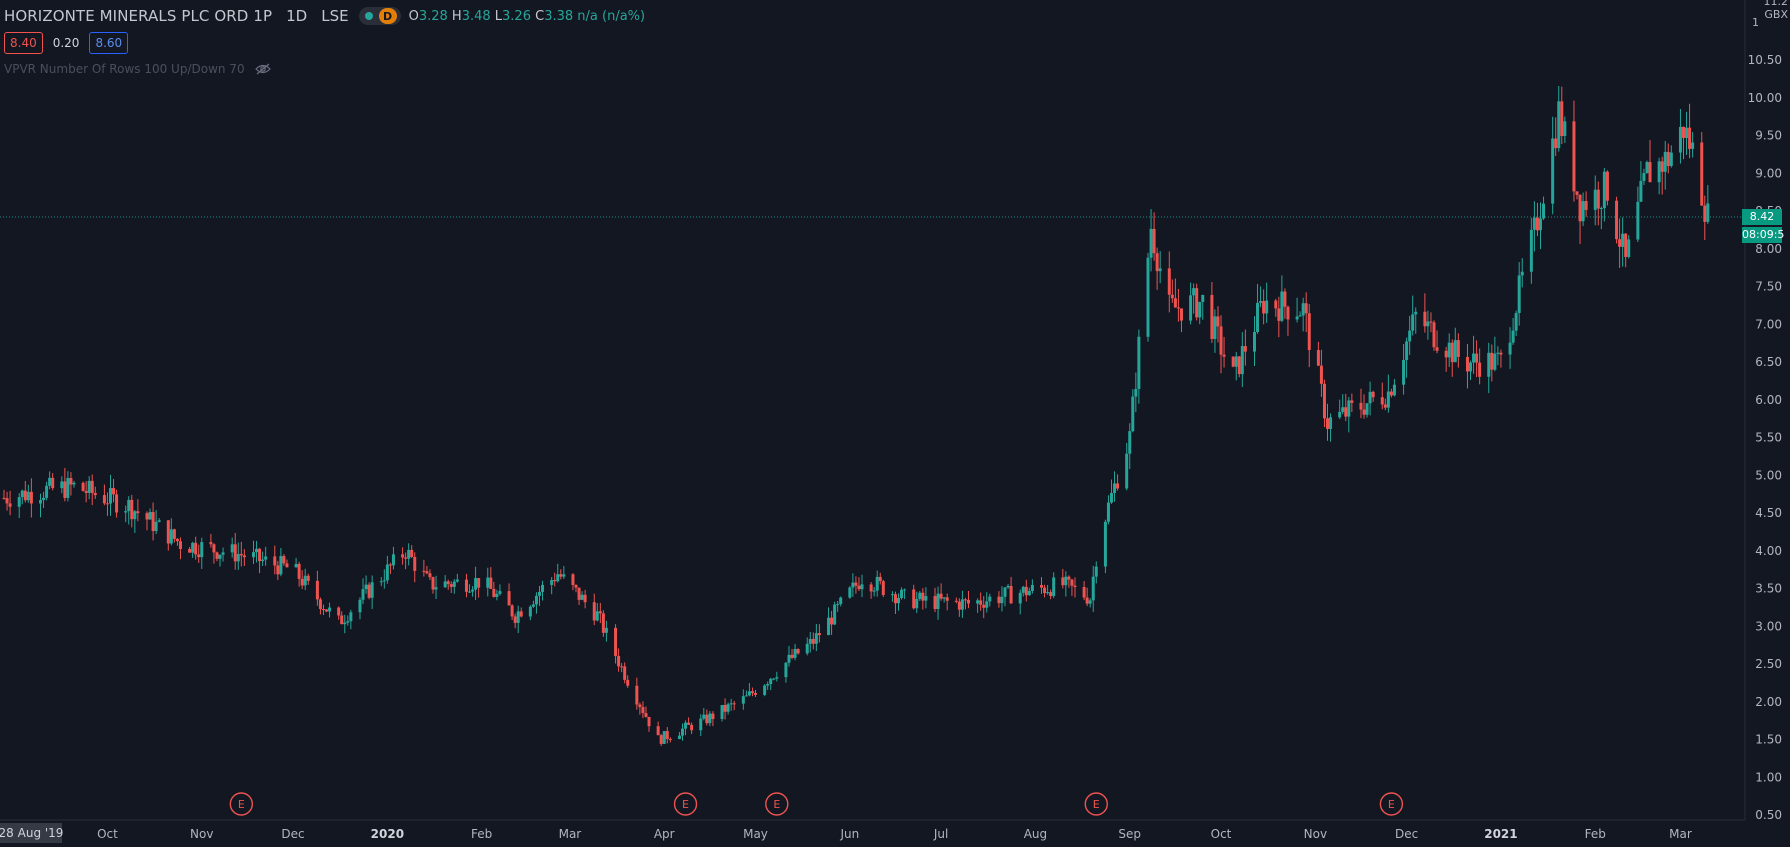  I want to click on indicator-legend: VPVR Number Of Rows 100 Up/Down 70, so click(137, 69).